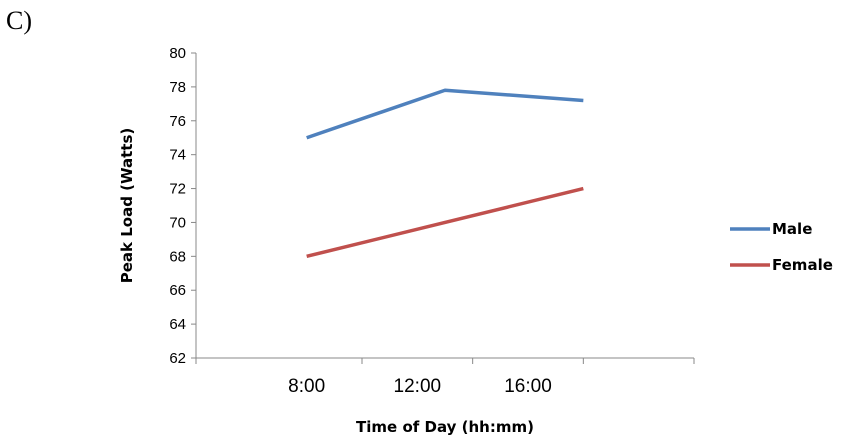 Image resolution: width=846 pixels, height=441 pixels. What do you see at coordinates (19, 20) in the screenshot?
I see `panel-label: C)` at bounding box center [19, 20].